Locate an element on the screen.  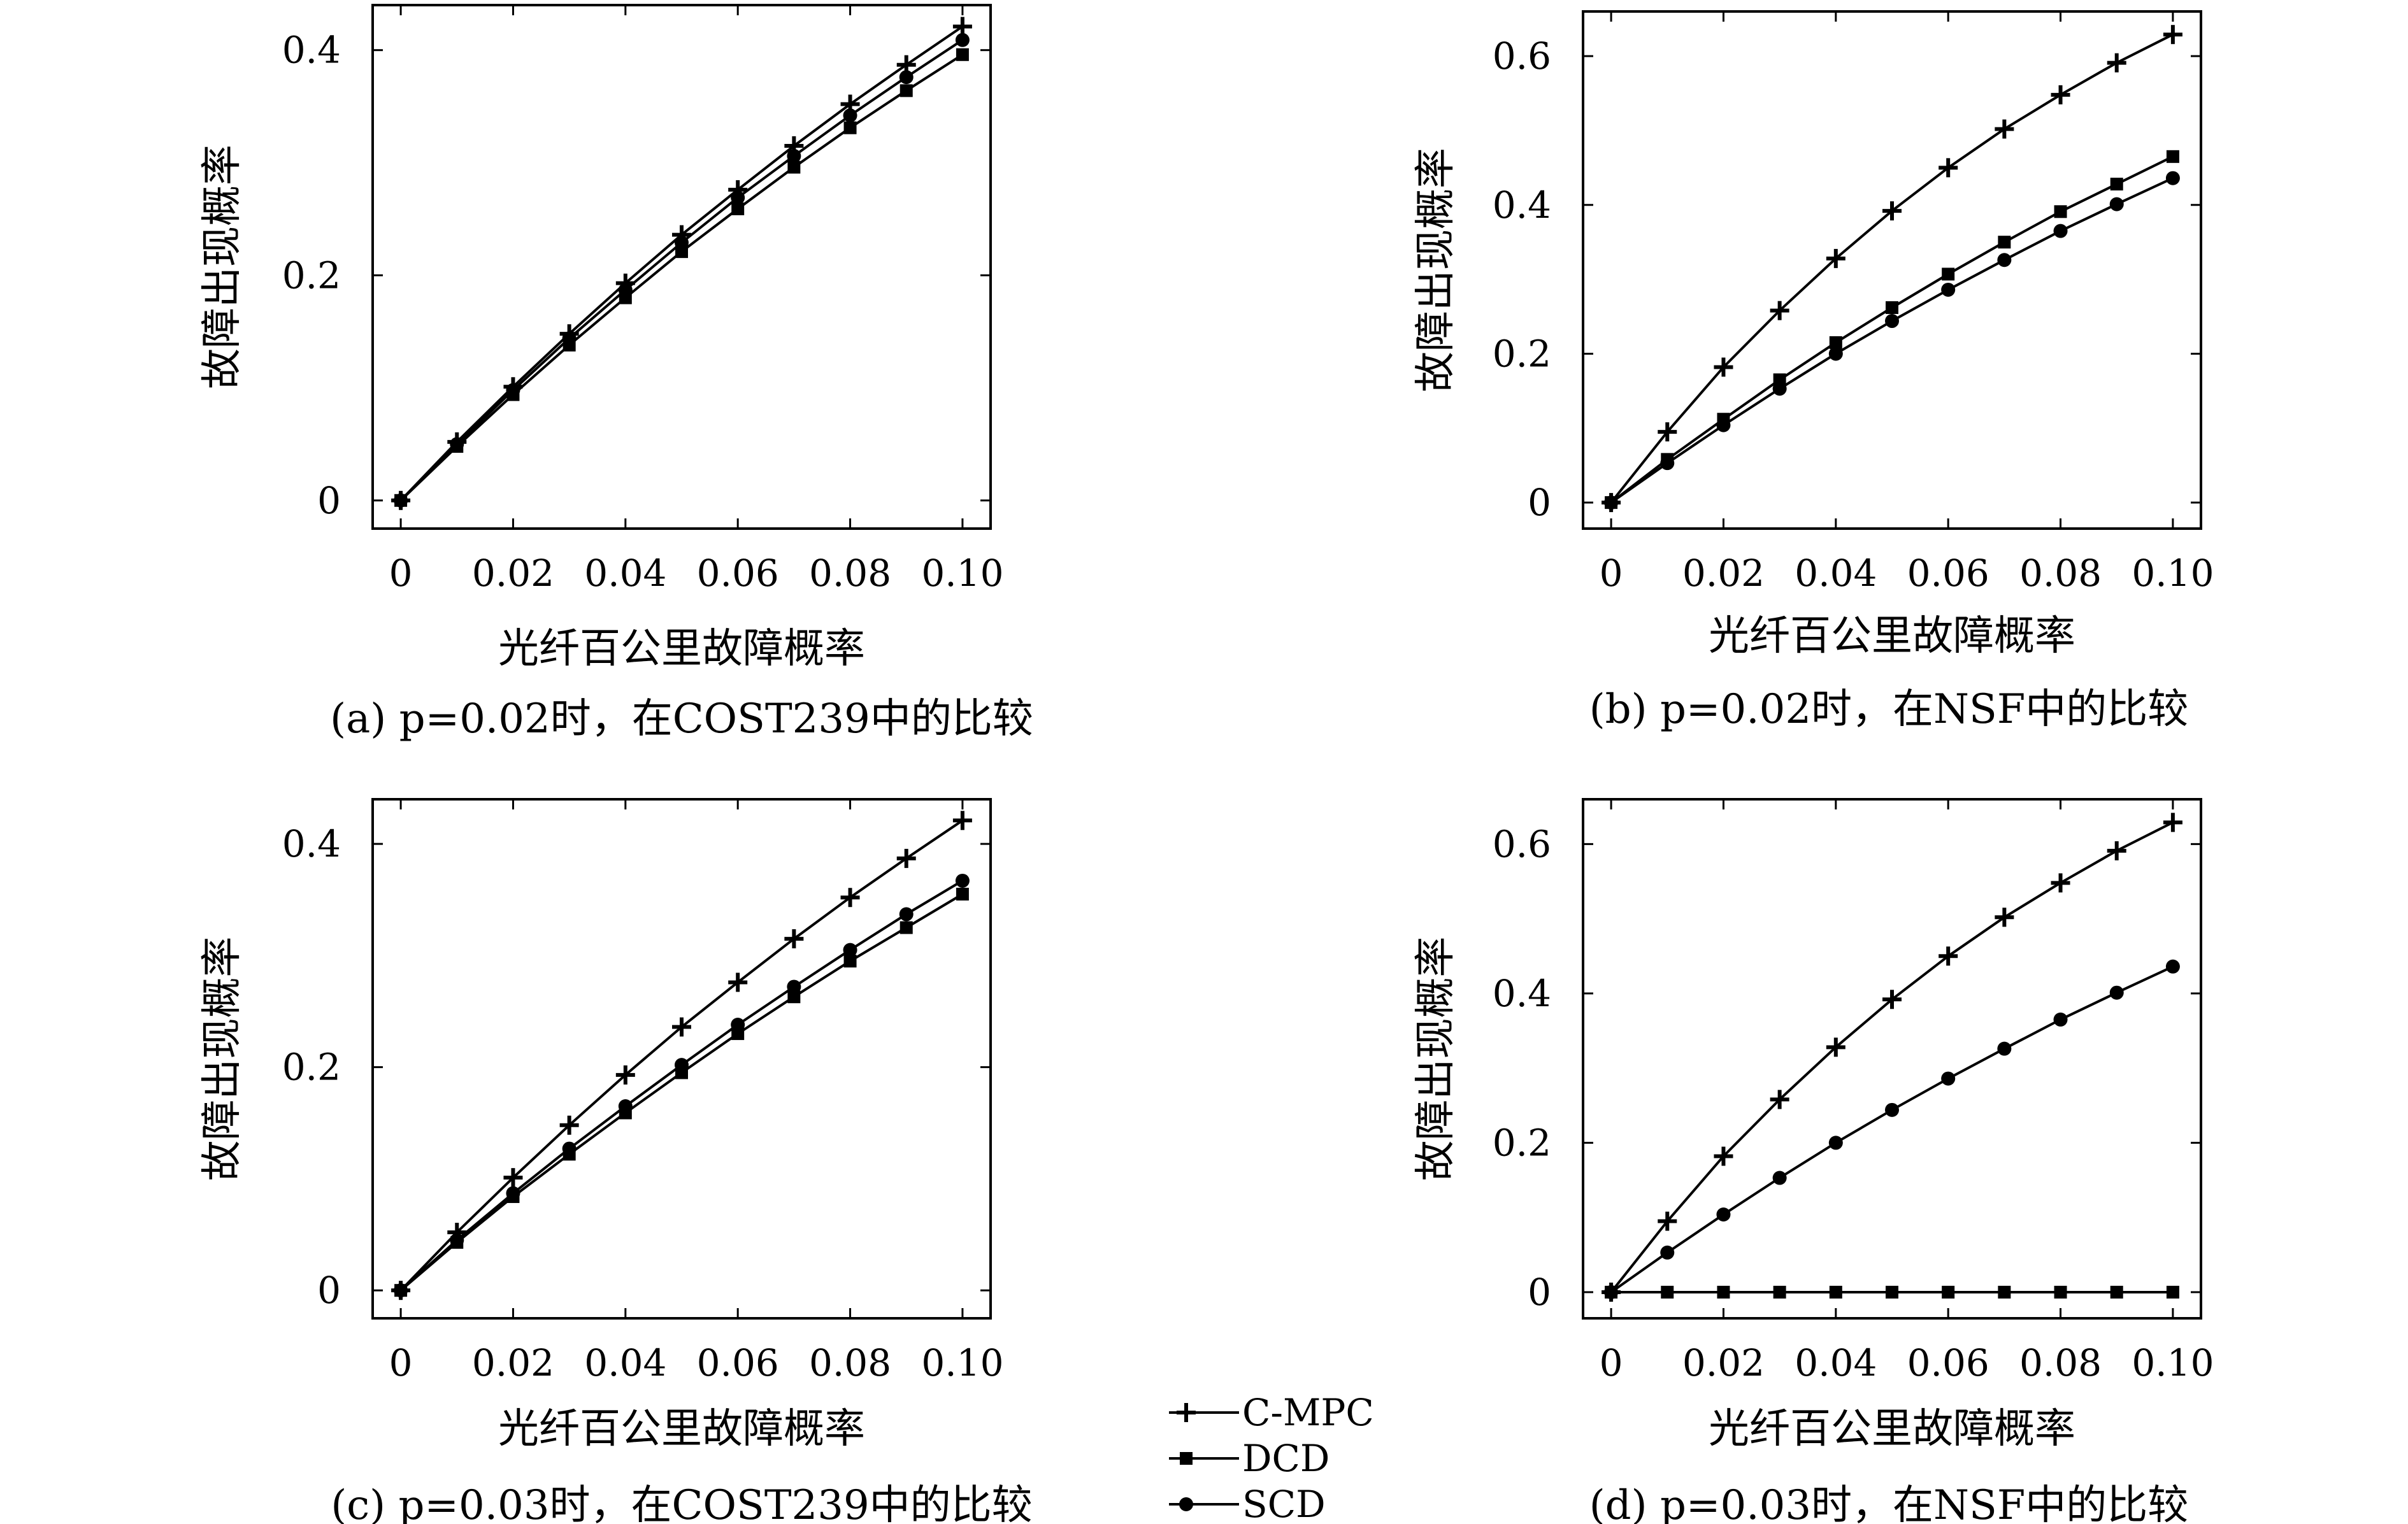
legend-item-c-mpc: C-MPC is located at coordinates (1271, 1412).